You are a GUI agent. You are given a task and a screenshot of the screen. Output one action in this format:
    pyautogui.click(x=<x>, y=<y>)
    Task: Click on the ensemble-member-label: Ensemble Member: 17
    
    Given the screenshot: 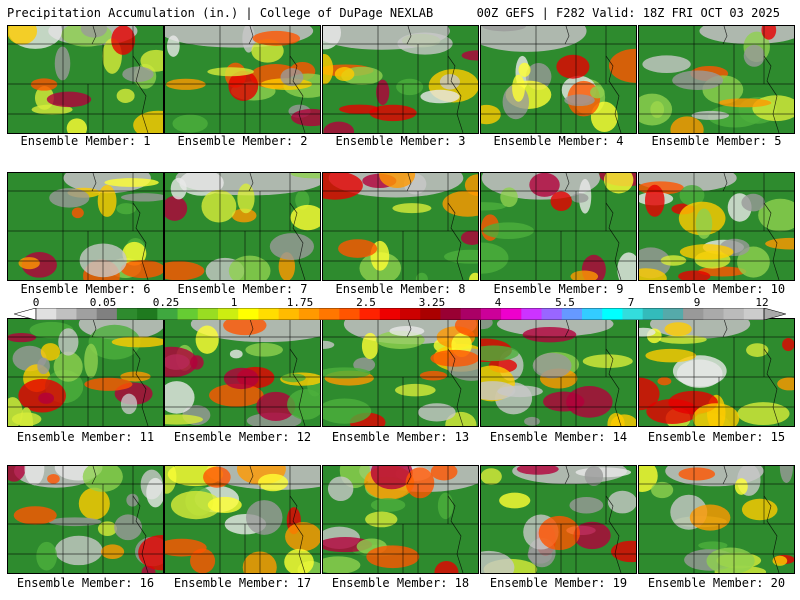 What is the action you would take?
    pyautogui.click(x=242, y=583)
    